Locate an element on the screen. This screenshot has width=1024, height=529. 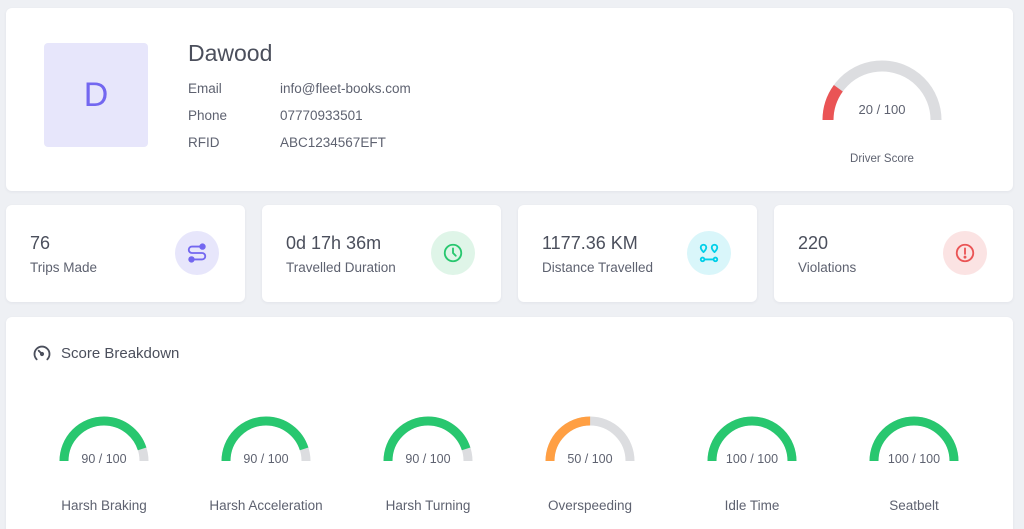
gauge-label: Idle Time is located at coordinates (752, 505).